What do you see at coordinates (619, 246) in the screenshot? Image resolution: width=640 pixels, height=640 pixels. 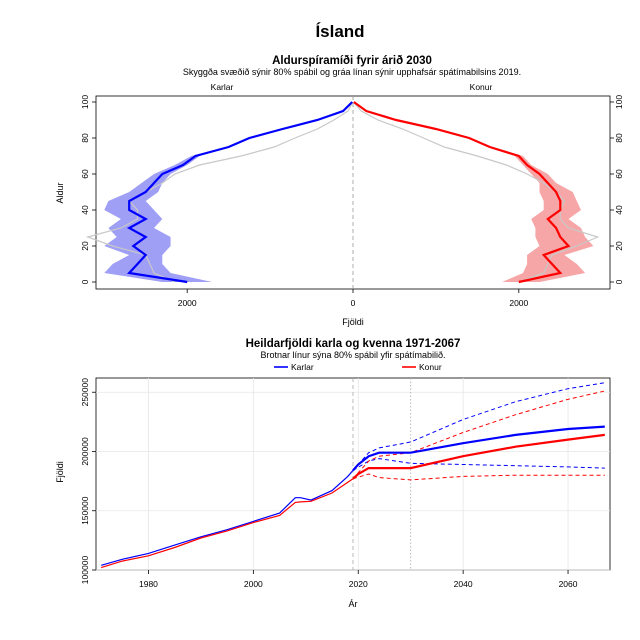 I see `pyramid-y-tick-label-right: 20` at bounding box center [619, 246].